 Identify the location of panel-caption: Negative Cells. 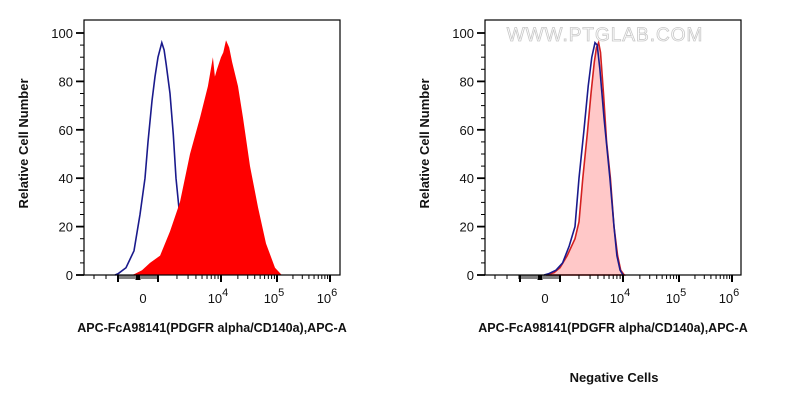
(614, 377).